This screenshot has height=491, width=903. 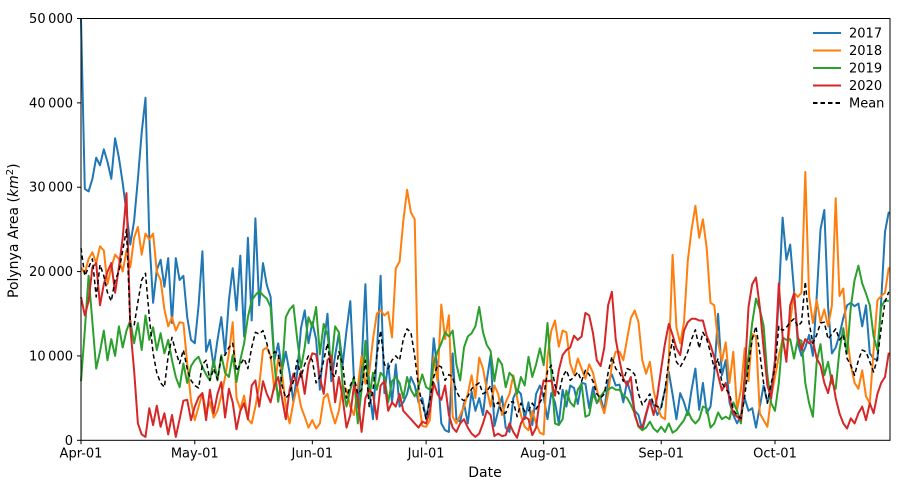 I want to click on y-axis-label: Polynya Area (km2), so click(x=13, y=230).